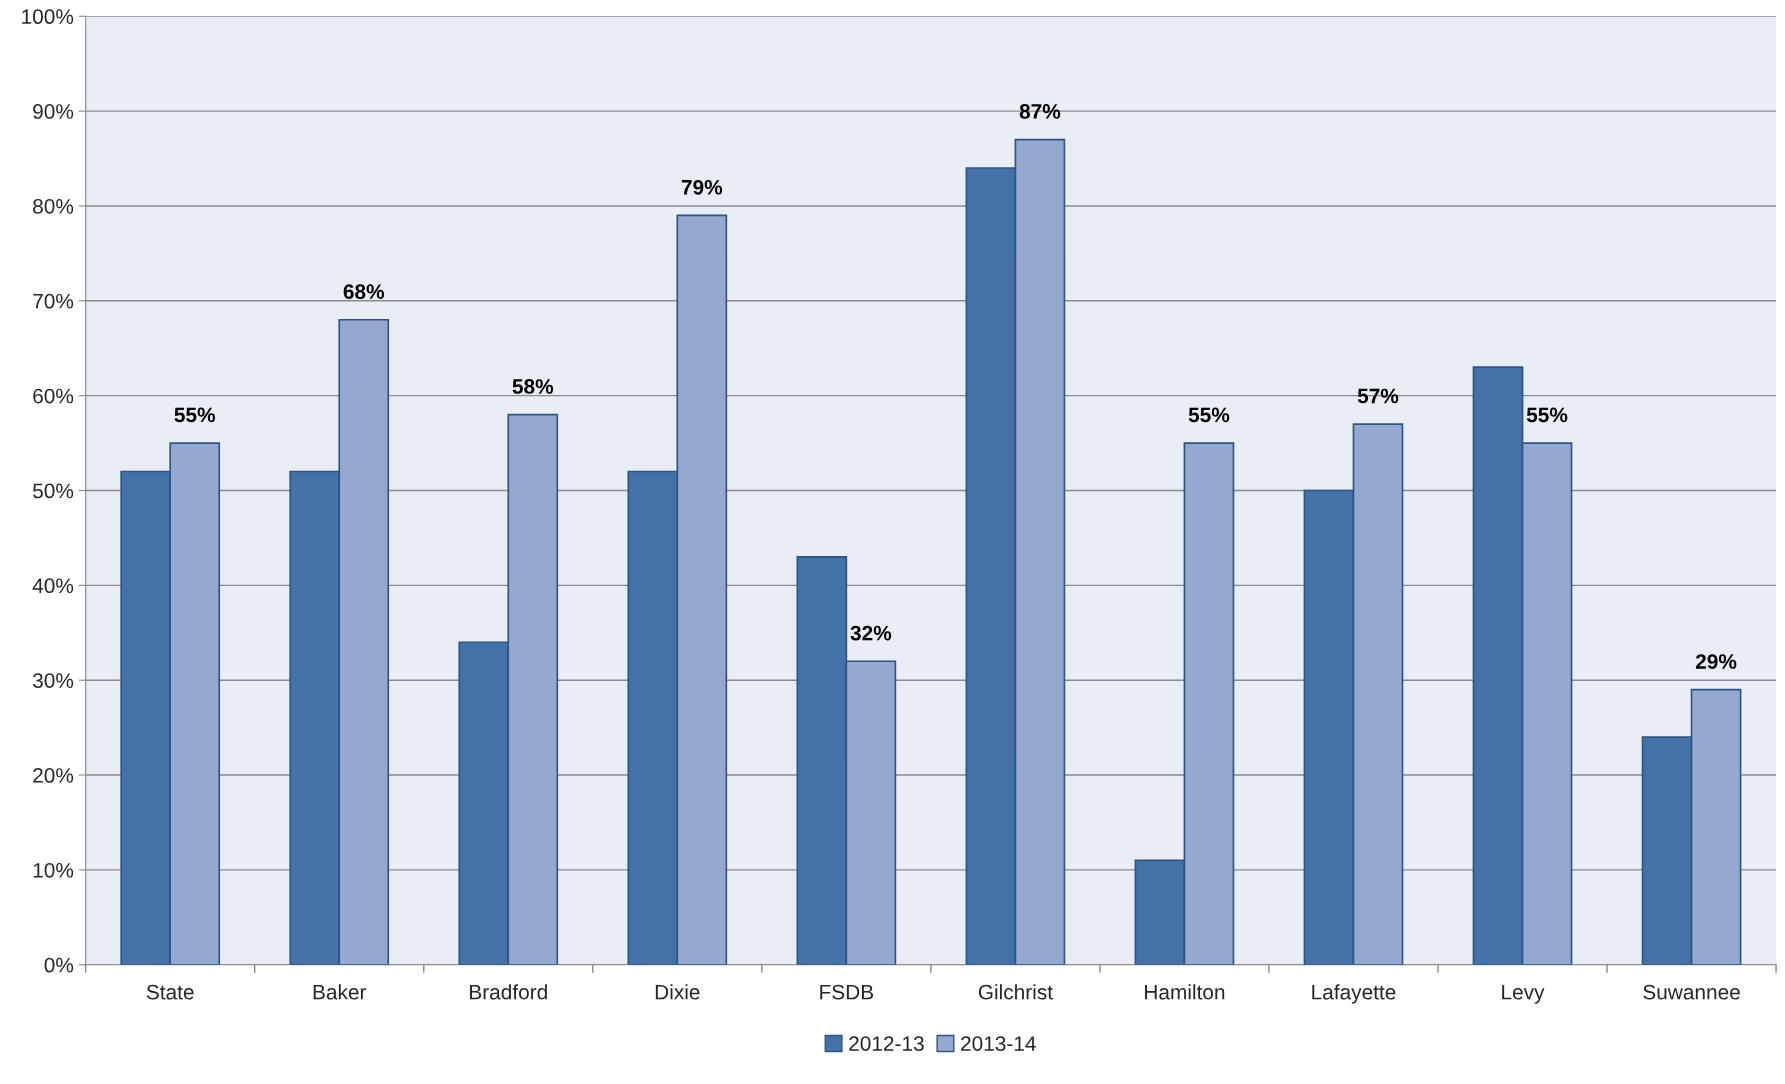 This screenshot has height=1084, width=1785. Describe the element at coordinates (1523, 994) in the screenshot. I see `x-tick-label: Levy` at that location.